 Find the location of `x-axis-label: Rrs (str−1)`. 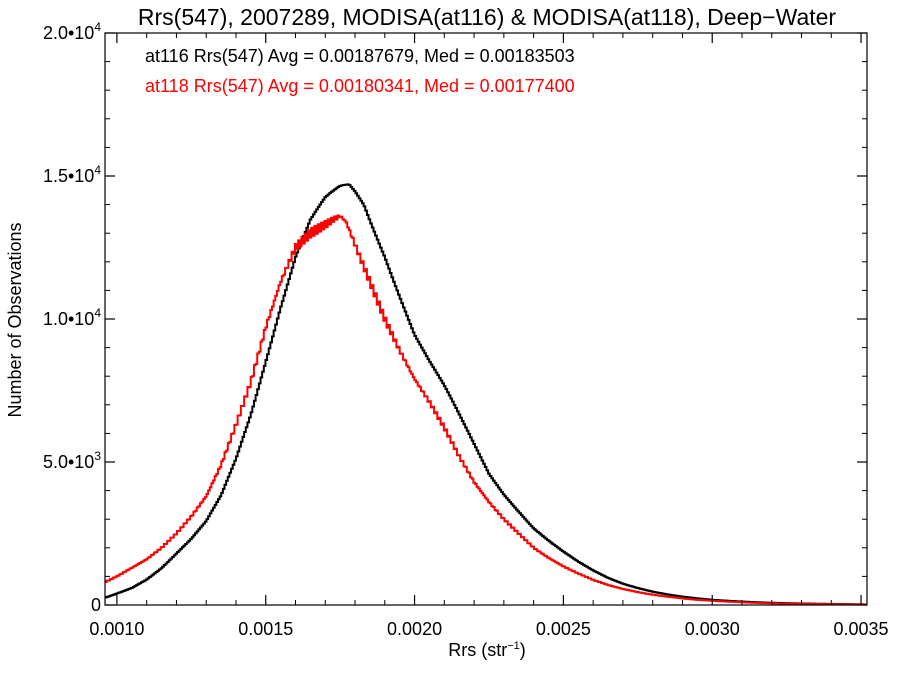

x-axis-label: Rrs (str−1) is located at coordinates (487, 650).